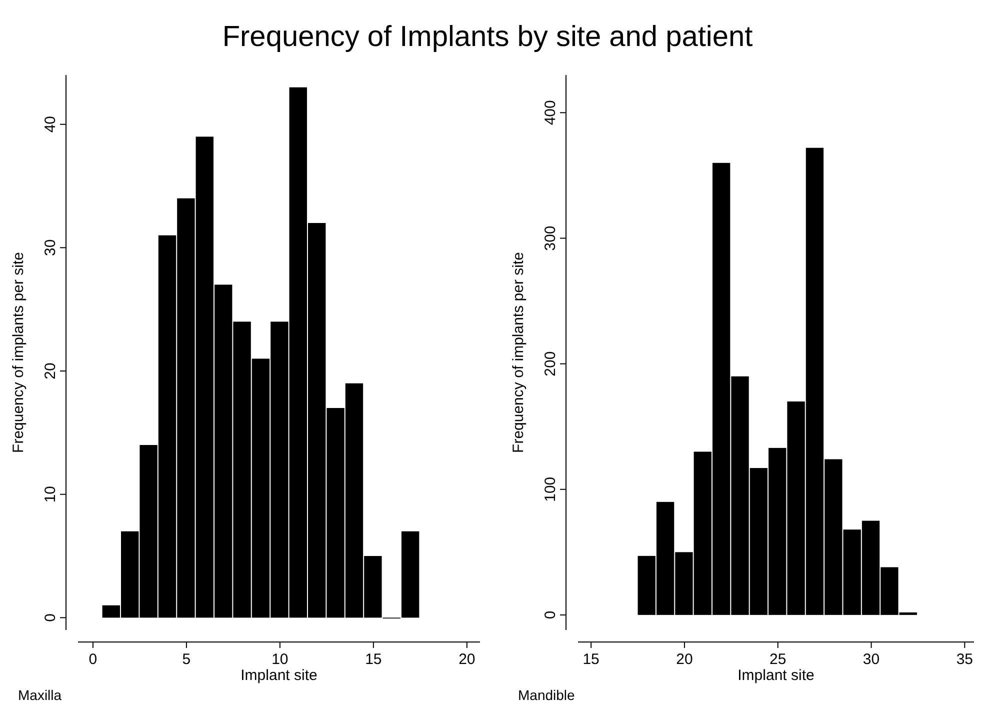  What do you see at coordinates (50, 124) in the screenshot?
I see `y-tick-label: 40` at bounding box center [50, 124].